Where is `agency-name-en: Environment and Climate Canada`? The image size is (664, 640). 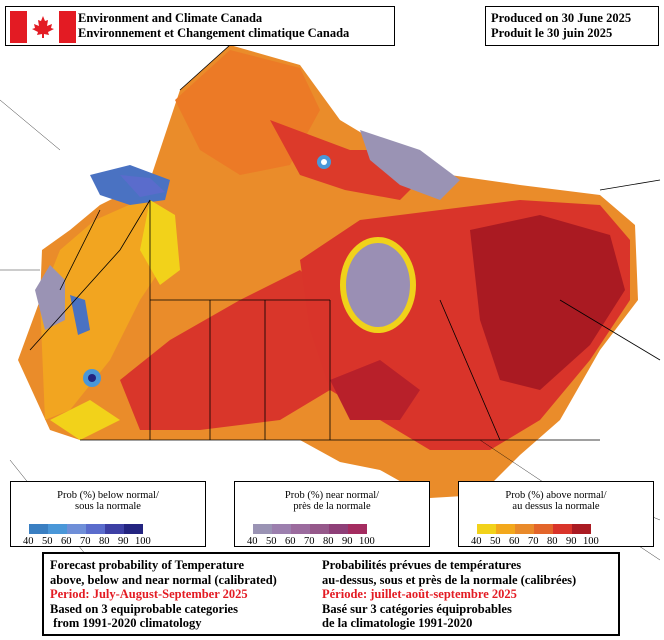 agency-name-en: Environment and Climate Canada is located at coordinates (170, 18).